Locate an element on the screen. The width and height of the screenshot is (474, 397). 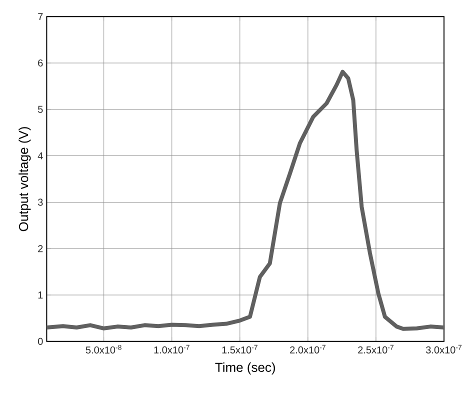
x-tick-label: 1.0x10$^{-7}$ is located at coordinates (172, 349).